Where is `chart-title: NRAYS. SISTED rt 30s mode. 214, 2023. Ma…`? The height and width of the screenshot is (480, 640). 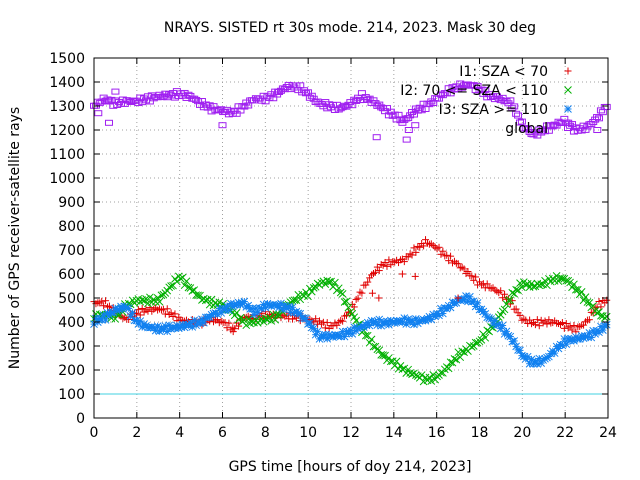 chart-title: NRAYS. SISTED rt 30s mode. 214, 2023. Ma… is located at coordinates (350, 28).